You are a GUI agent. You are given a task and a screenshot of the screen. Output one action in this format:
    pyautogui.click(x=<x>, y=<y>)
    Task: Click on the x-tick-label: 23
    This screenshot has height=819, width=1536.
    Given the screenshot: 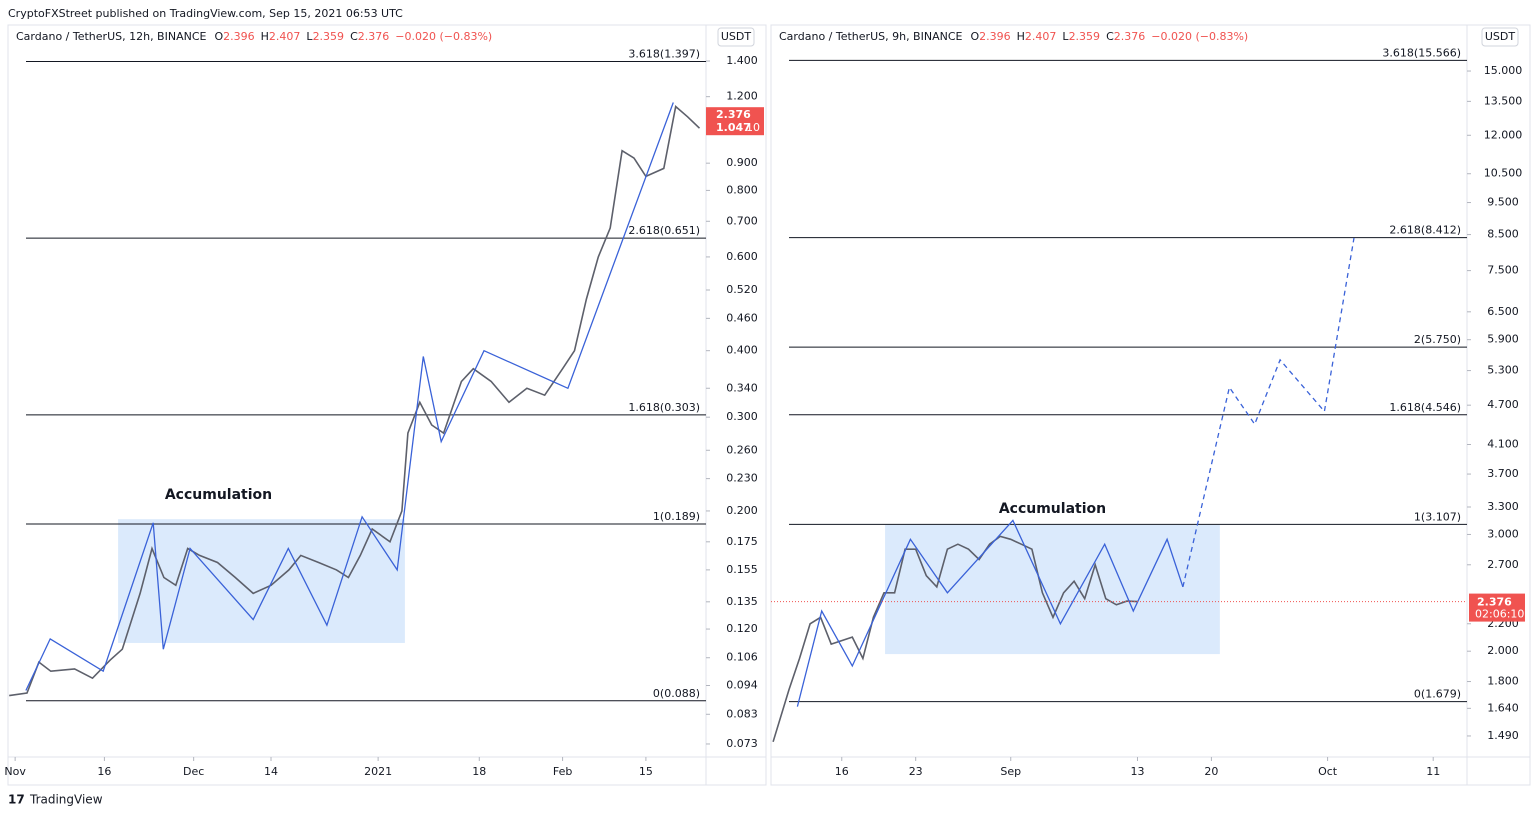 What is the action you would take?
    pyautogui.click(x=916, y=771)
    